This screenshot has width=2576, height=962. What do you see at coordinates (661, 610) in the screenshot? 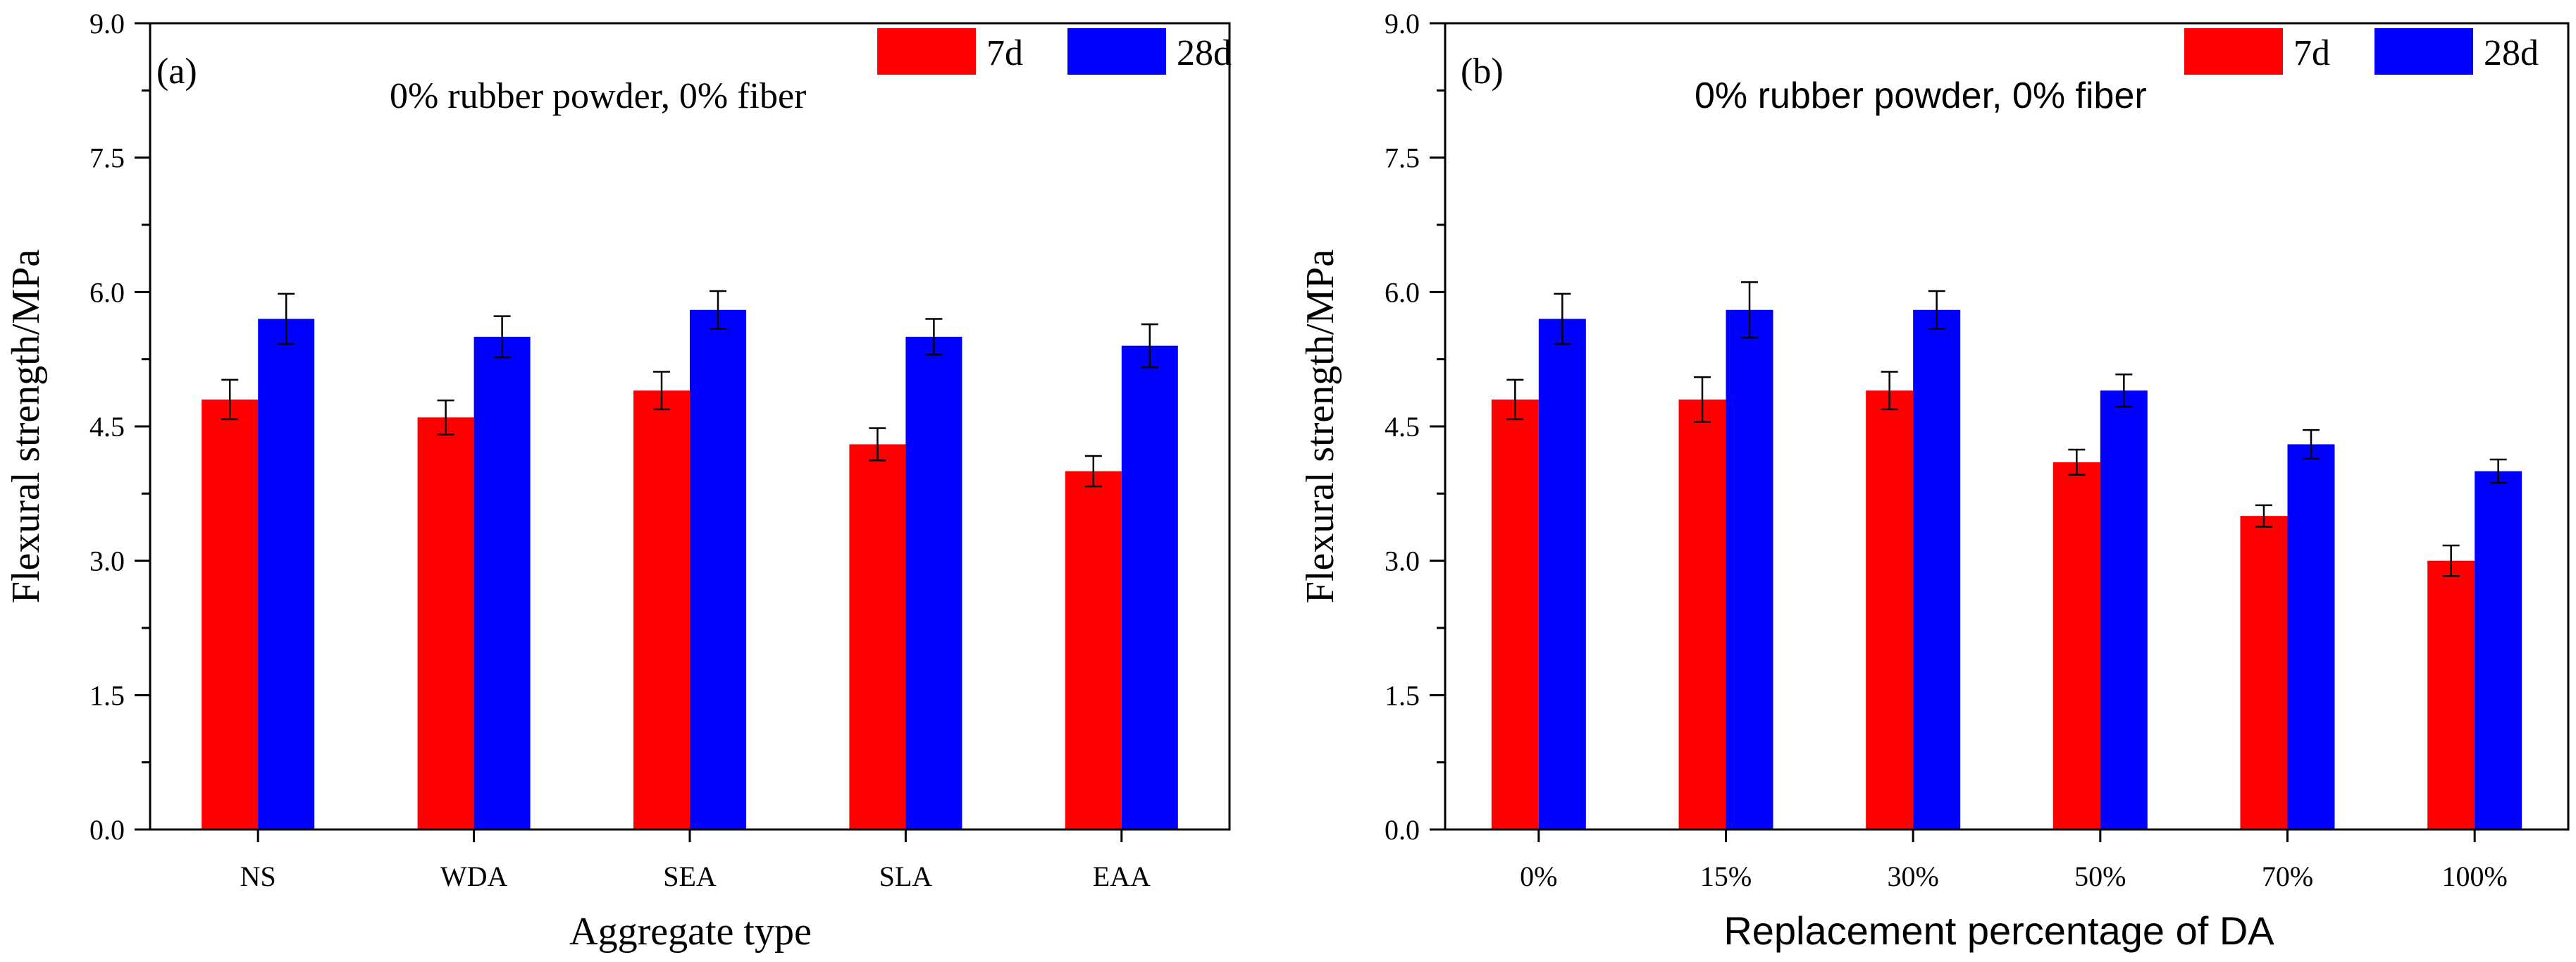
I see `bar-7d-SEA` at bounding box center [661, 610].